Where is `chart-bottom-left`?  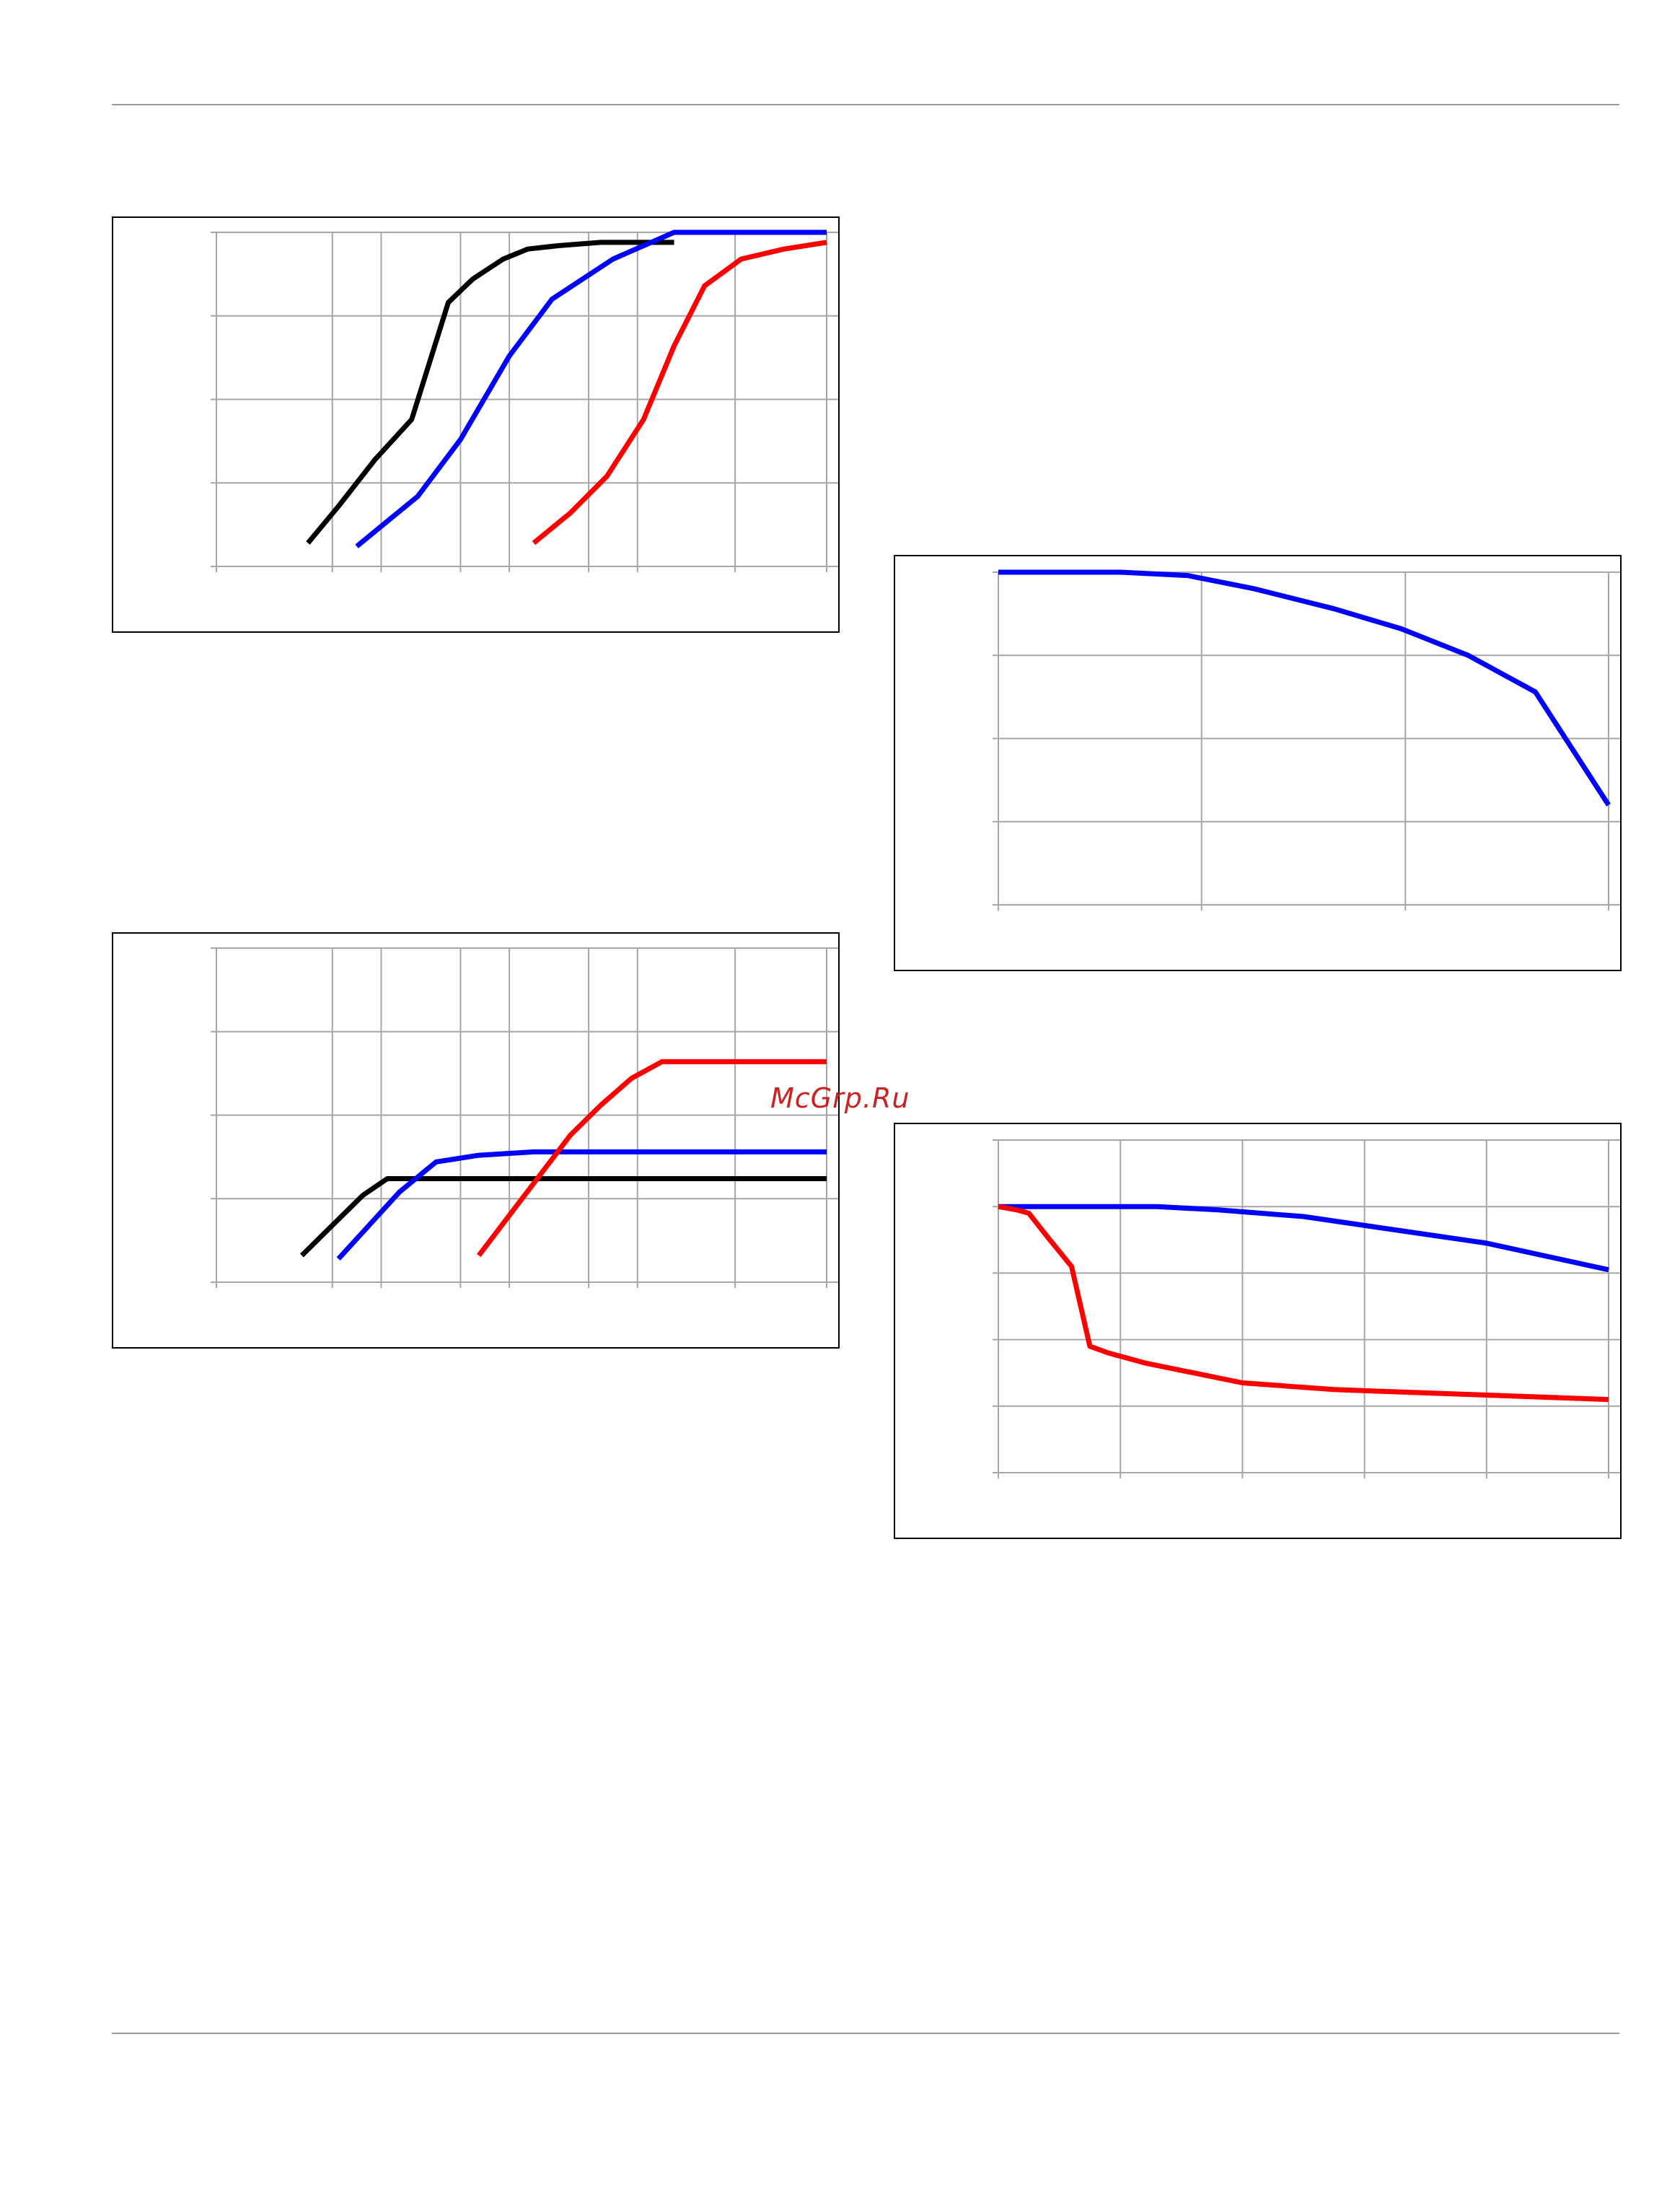
chart-bottom-left is located at coordinates (476, 1141).